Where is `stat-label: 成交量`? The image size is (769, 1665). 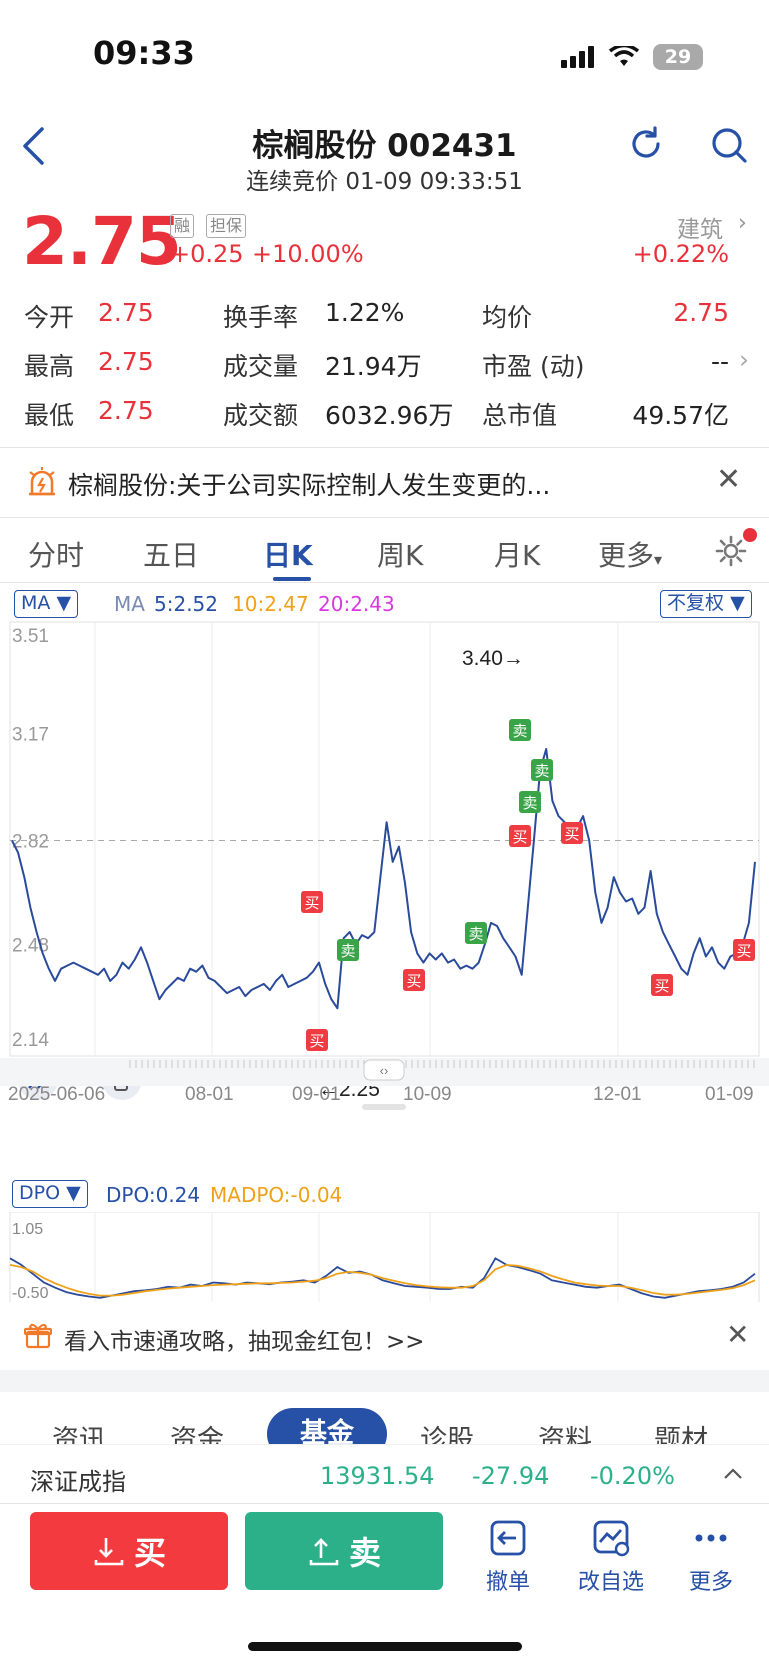
stat-label: 成交量 is located at coordinates (261, 366).